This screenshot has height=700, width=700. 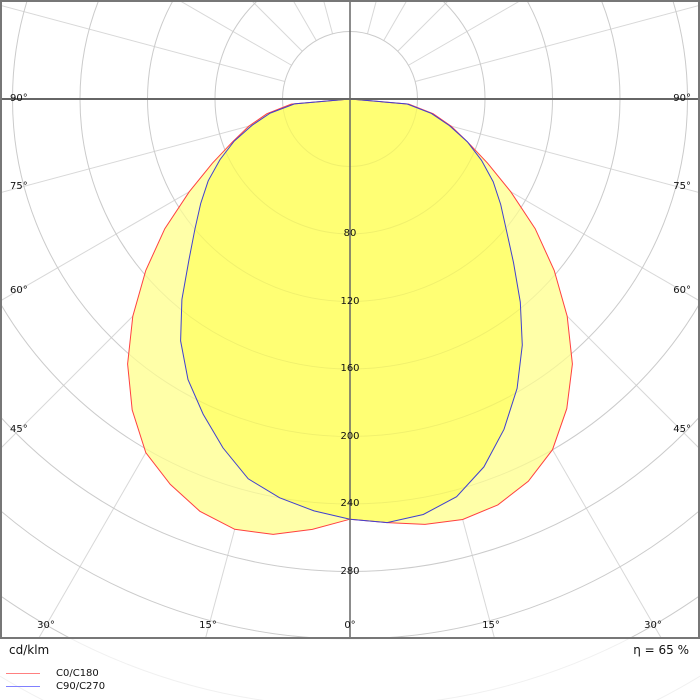 I want to click on legend-item-c90-c270: C90/C270, so click(x=55, y=686).